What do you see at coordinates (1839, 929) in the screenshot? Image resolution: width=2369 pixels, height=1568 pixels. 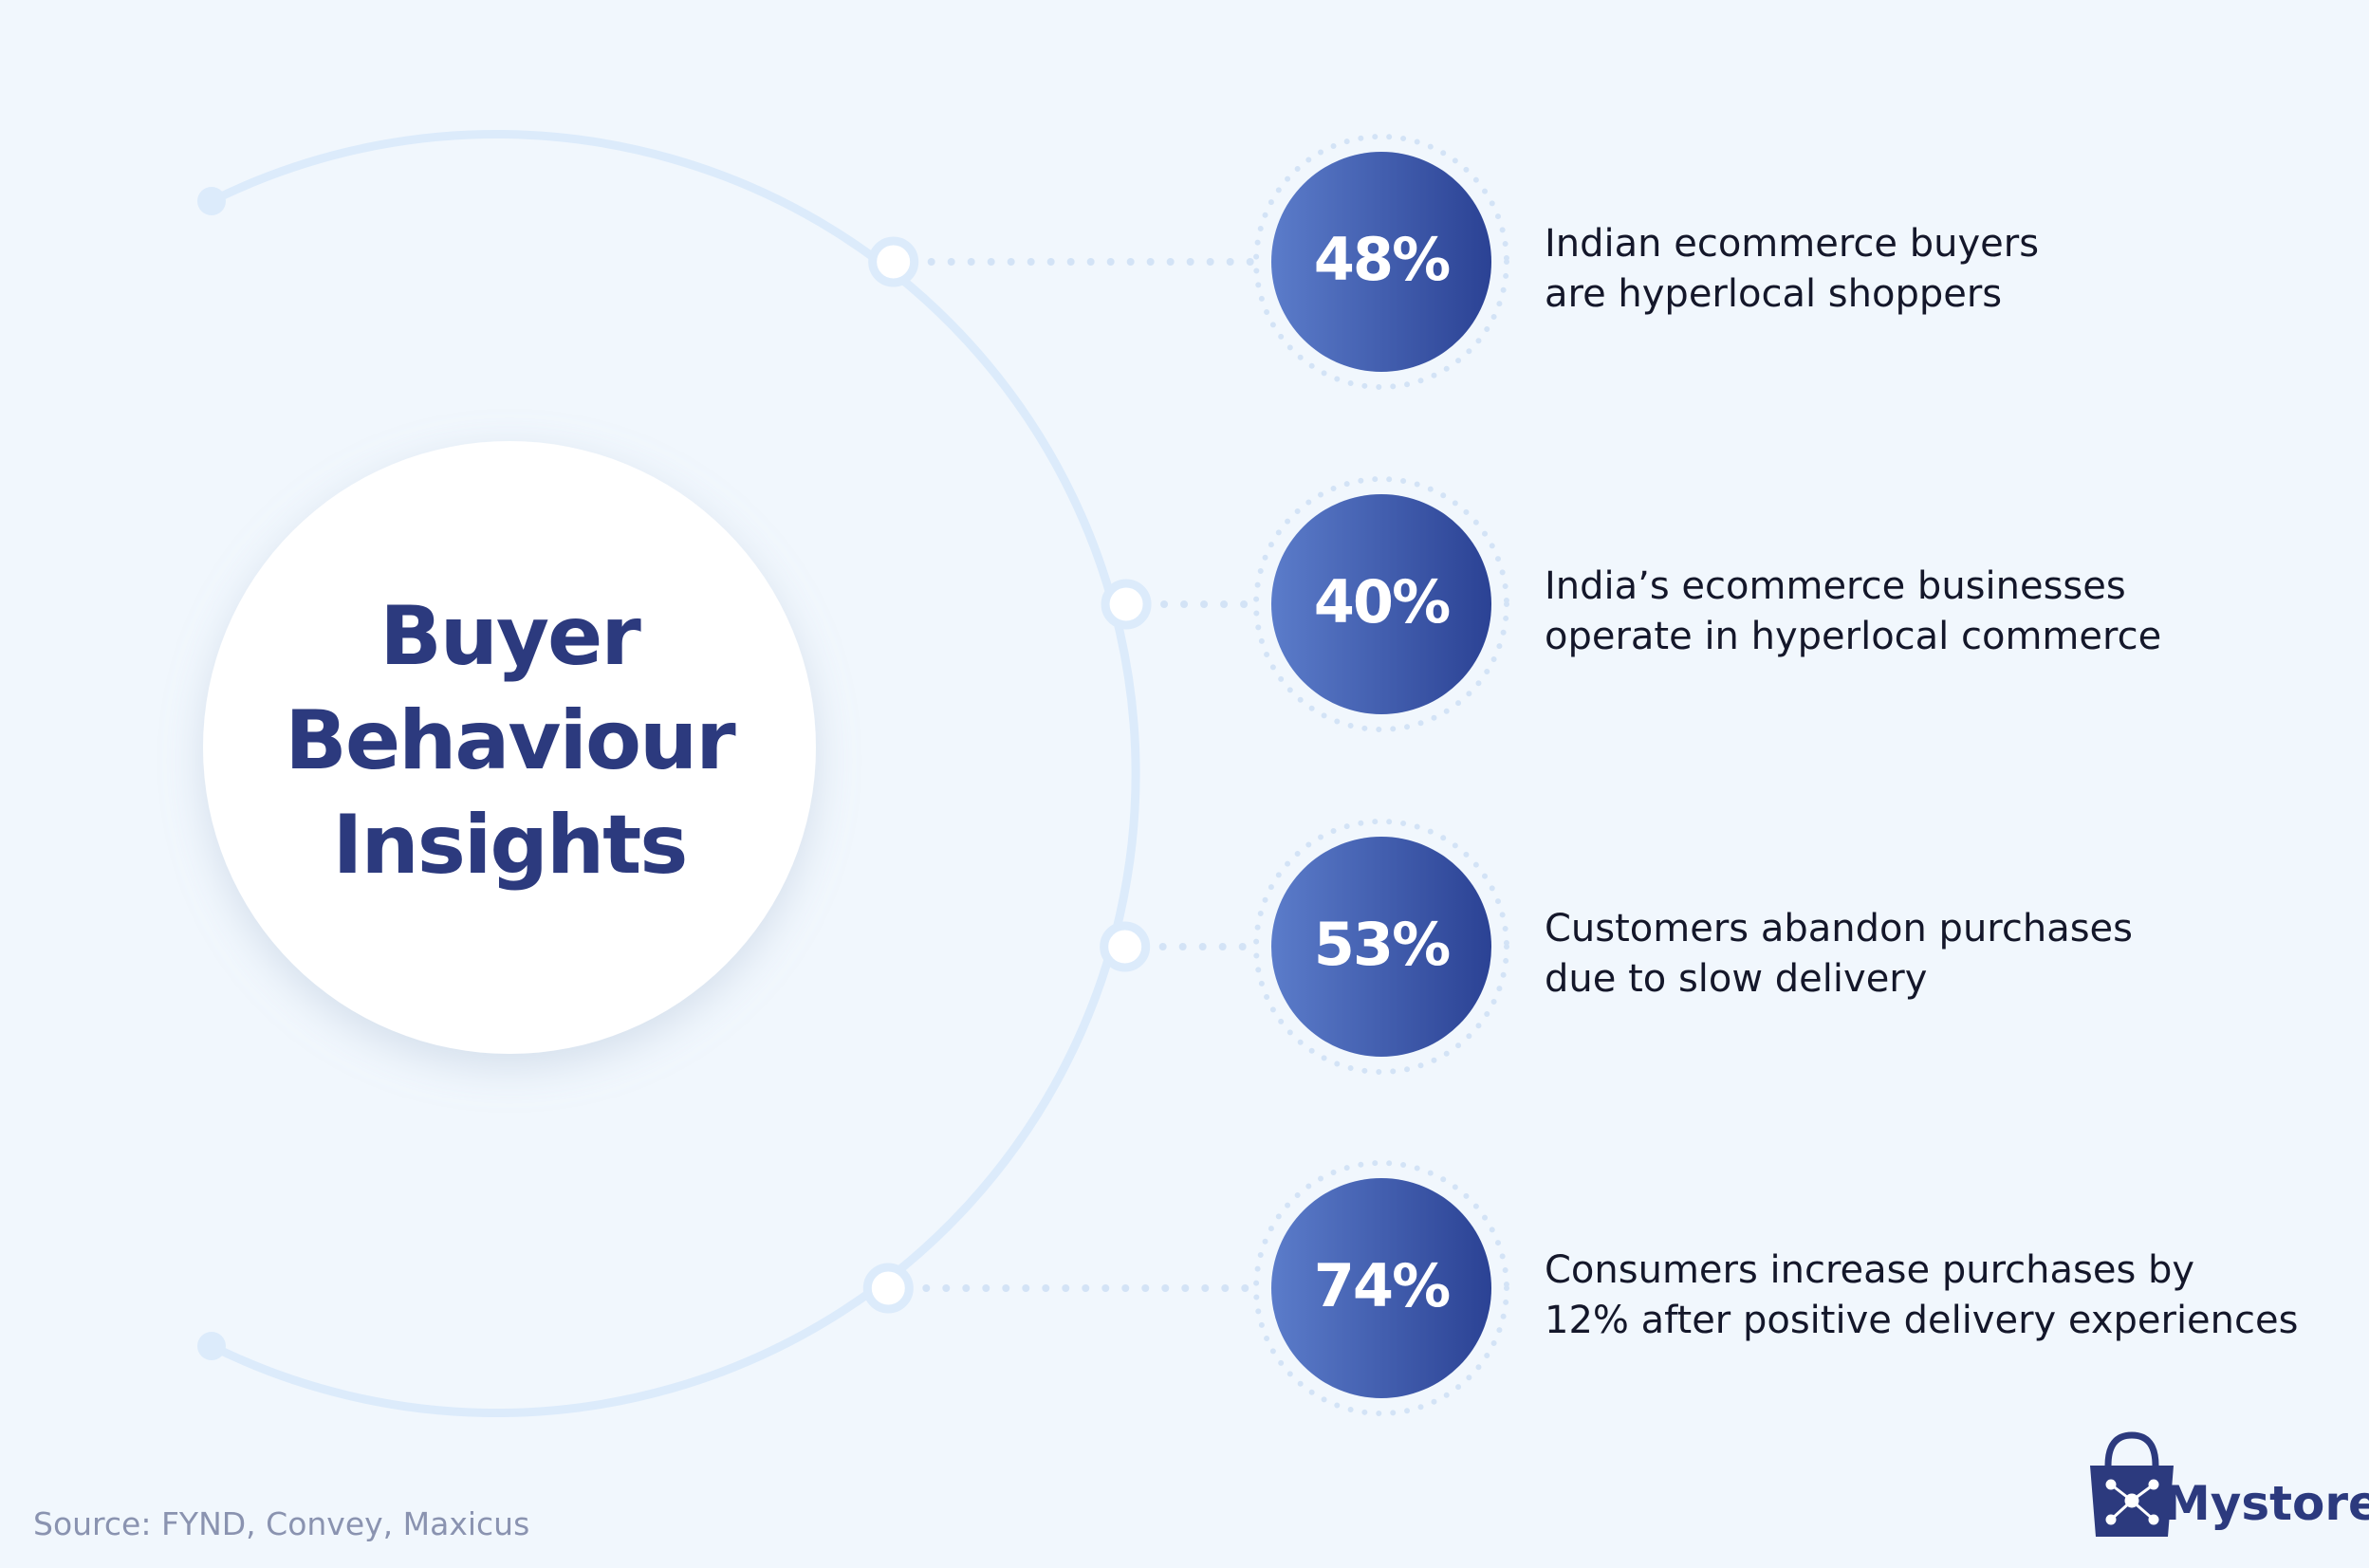 I see `stat-description: Customers abandon purchases` at bounding box center [1839, 929].